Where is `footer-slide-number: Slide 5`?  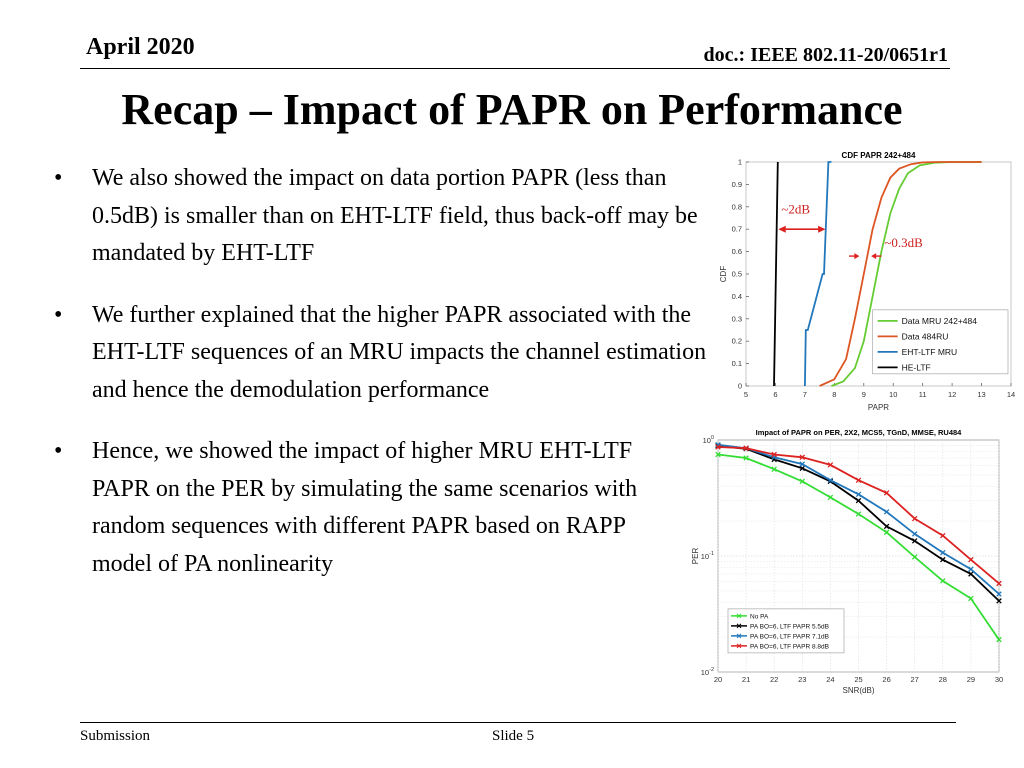 footer-slide-number: Slide 5 is located at coordinates (513, 736).